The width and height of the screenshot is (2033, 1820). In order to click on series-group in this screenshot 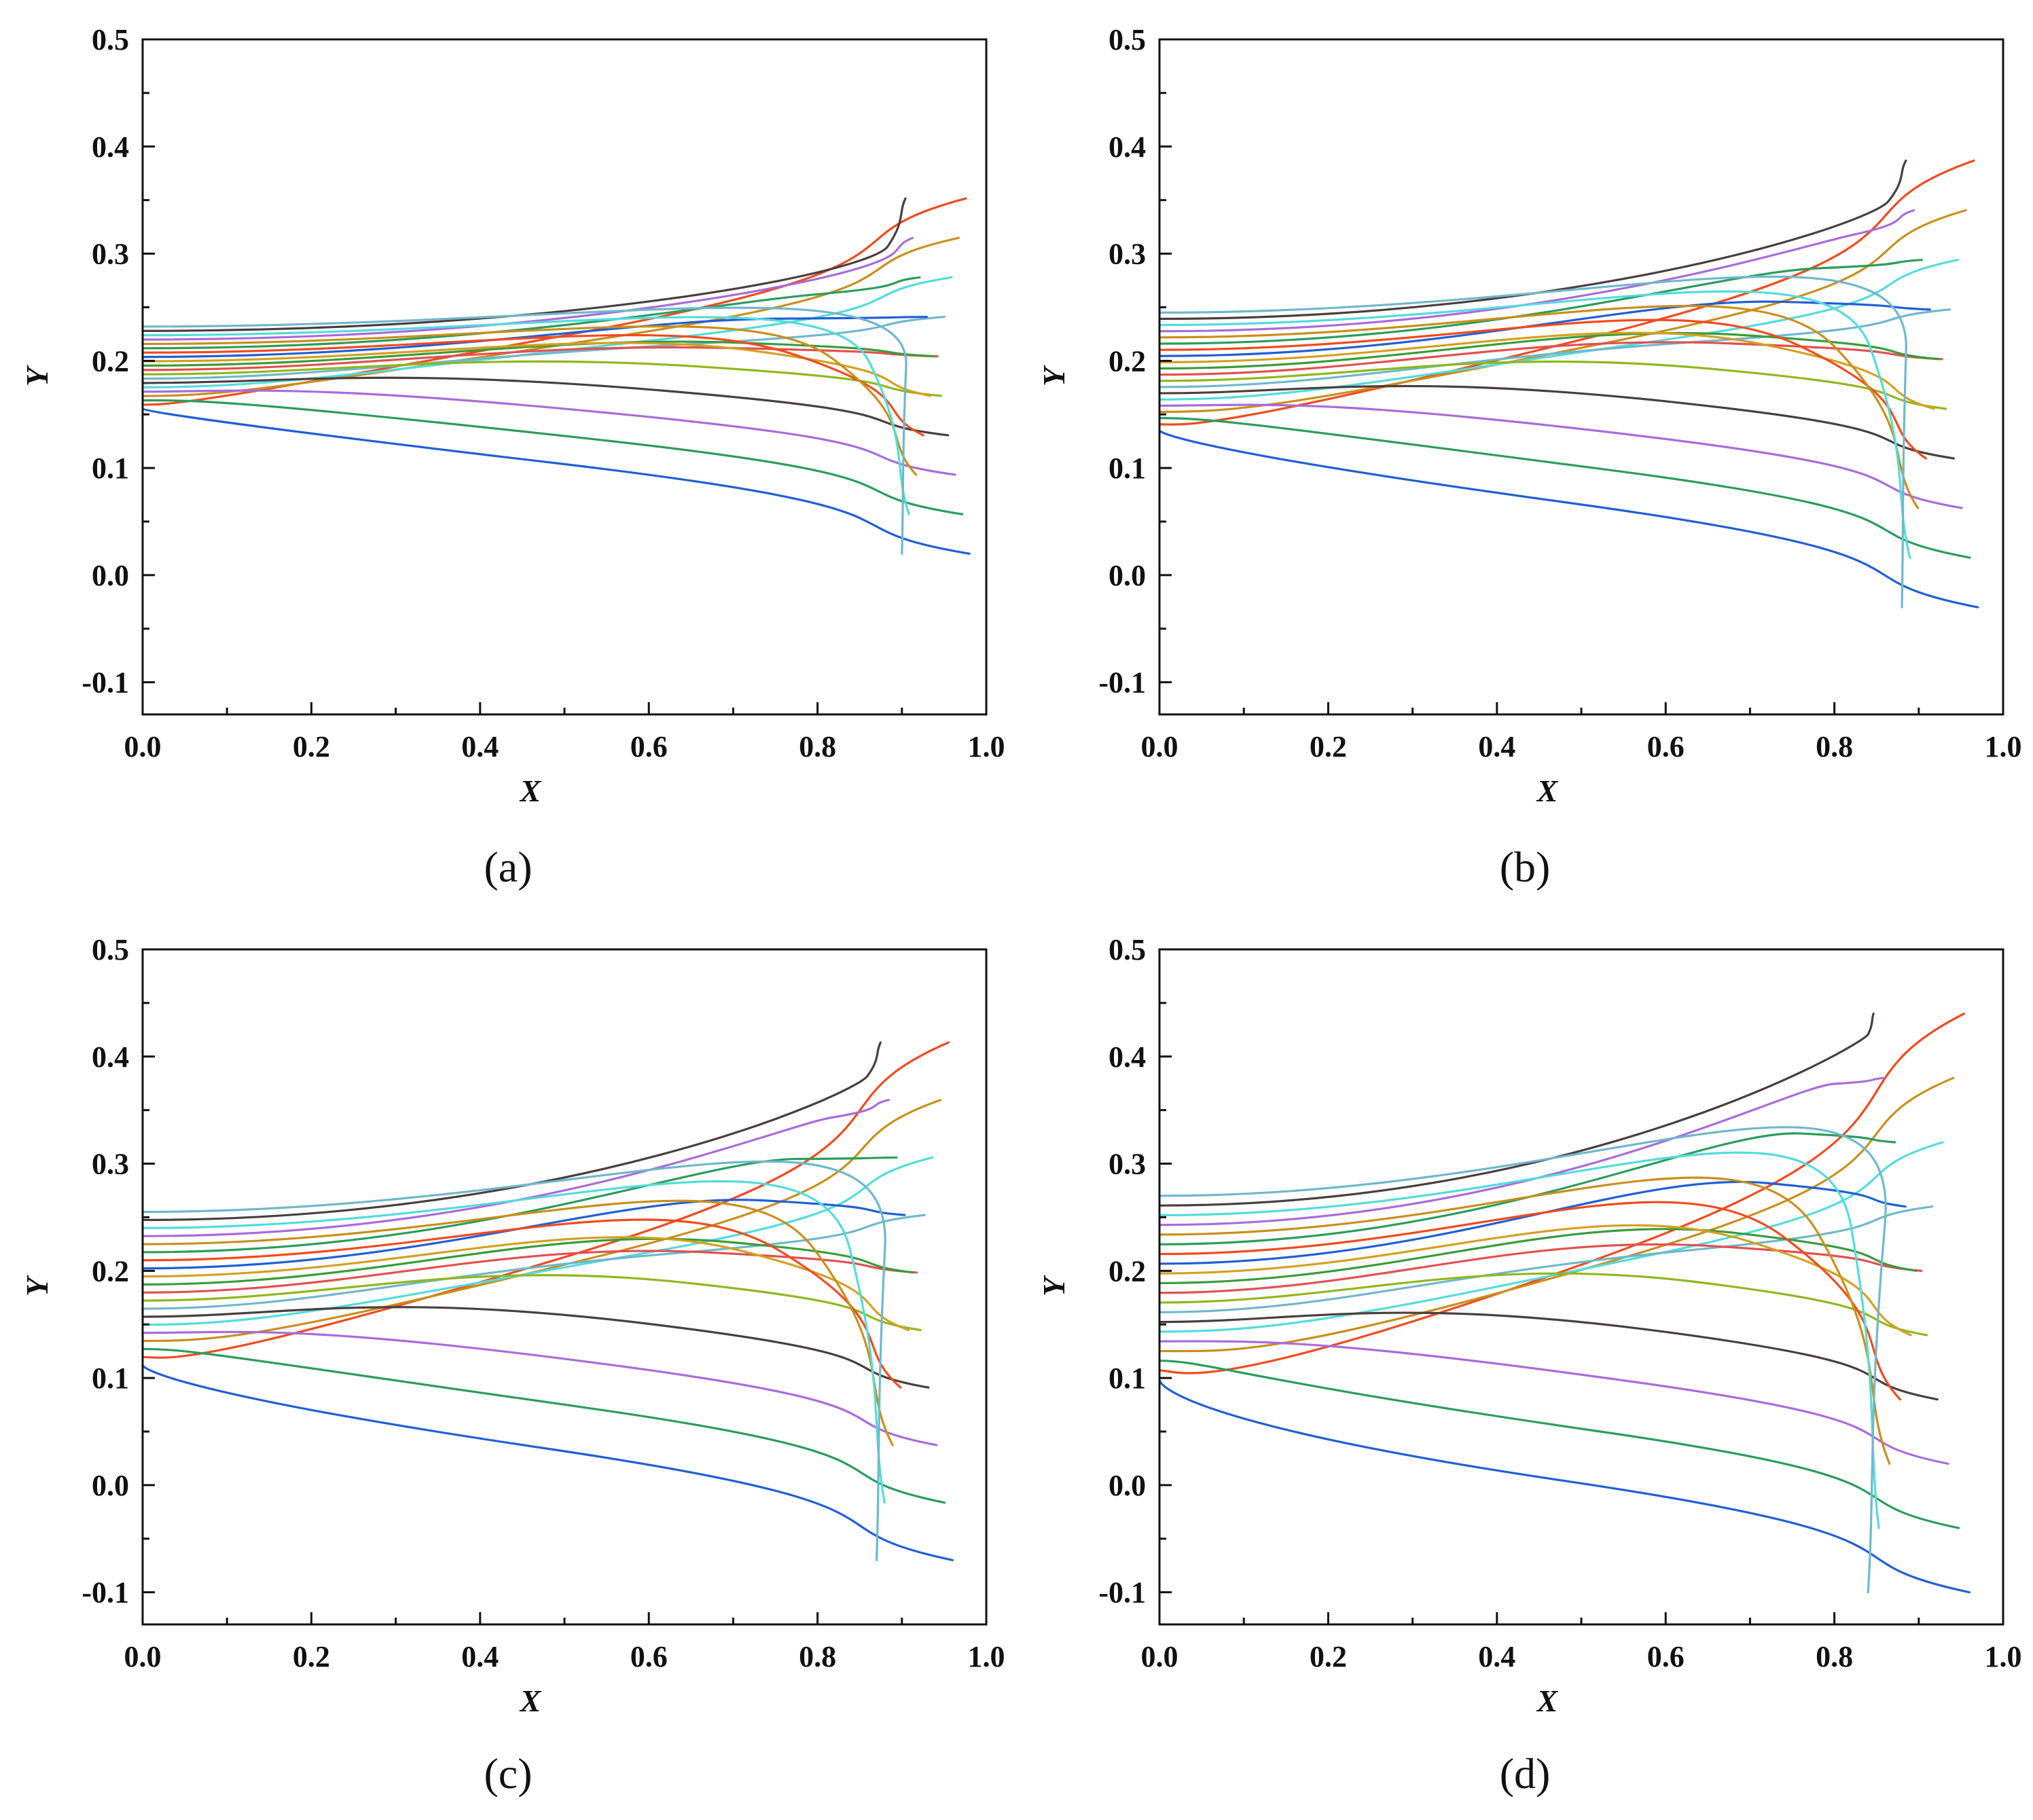, I will do `click(1565, 1303)`.